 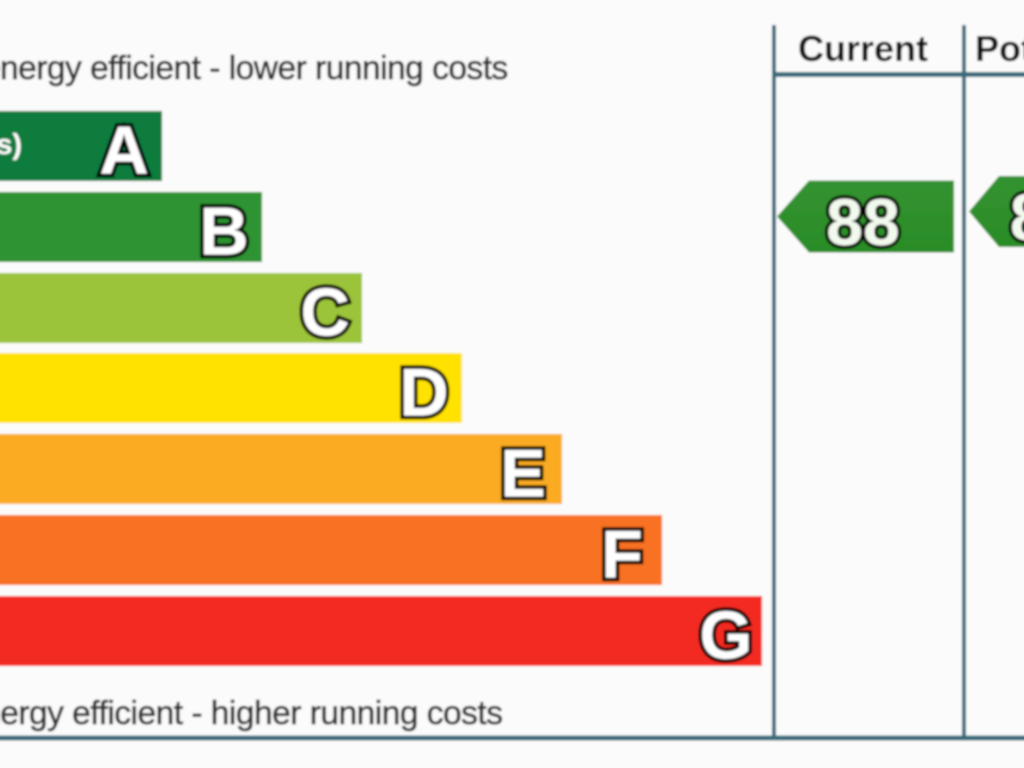 I want to click on svg-text: G, so click(x=726, y=636).